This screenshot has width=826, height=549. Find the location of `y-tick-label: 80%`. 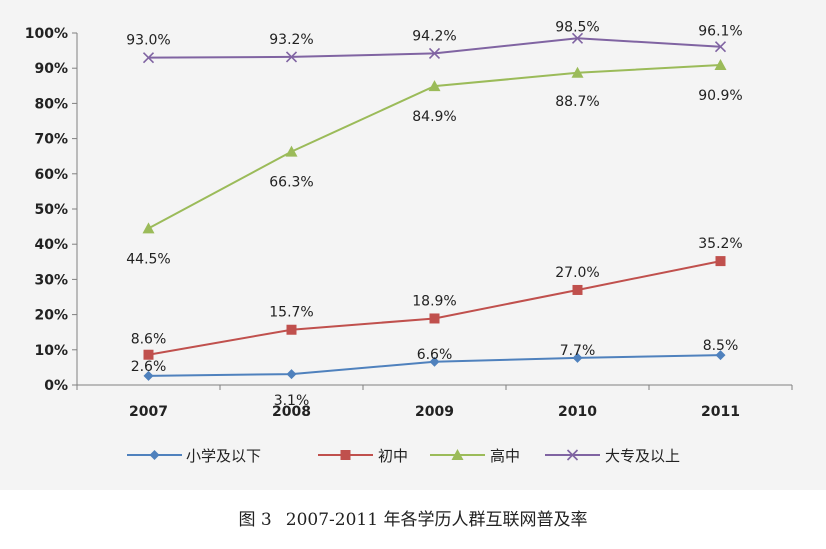

y-tick-label: 80% is located at coordinates (51, 104).